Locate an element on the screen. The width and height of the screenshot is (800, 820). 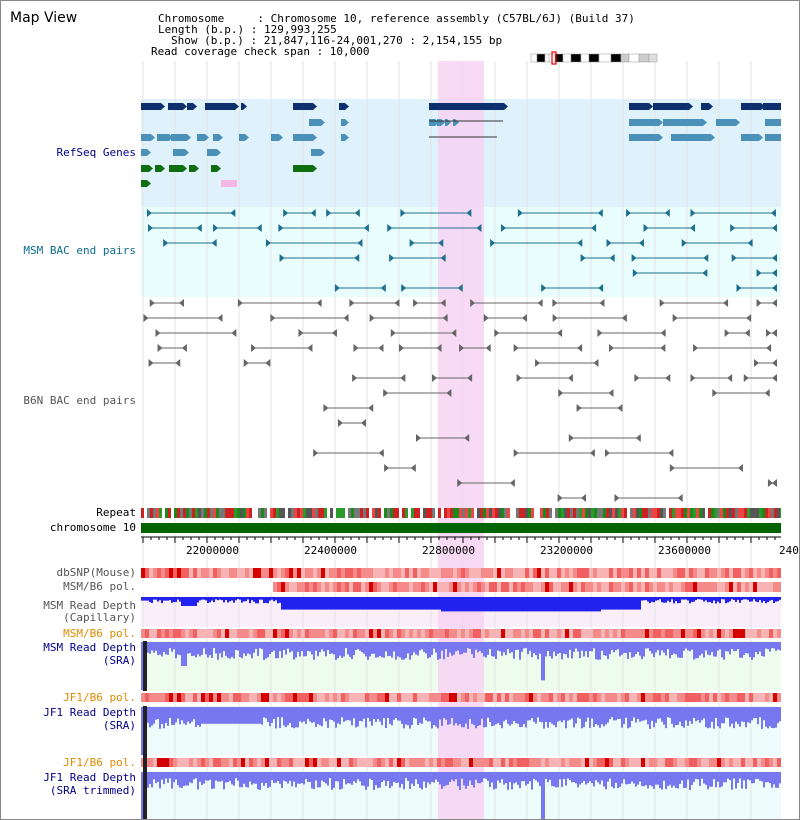
track-label-refseq-genes: RefSeq Genes is located at coordinates (96, 152).